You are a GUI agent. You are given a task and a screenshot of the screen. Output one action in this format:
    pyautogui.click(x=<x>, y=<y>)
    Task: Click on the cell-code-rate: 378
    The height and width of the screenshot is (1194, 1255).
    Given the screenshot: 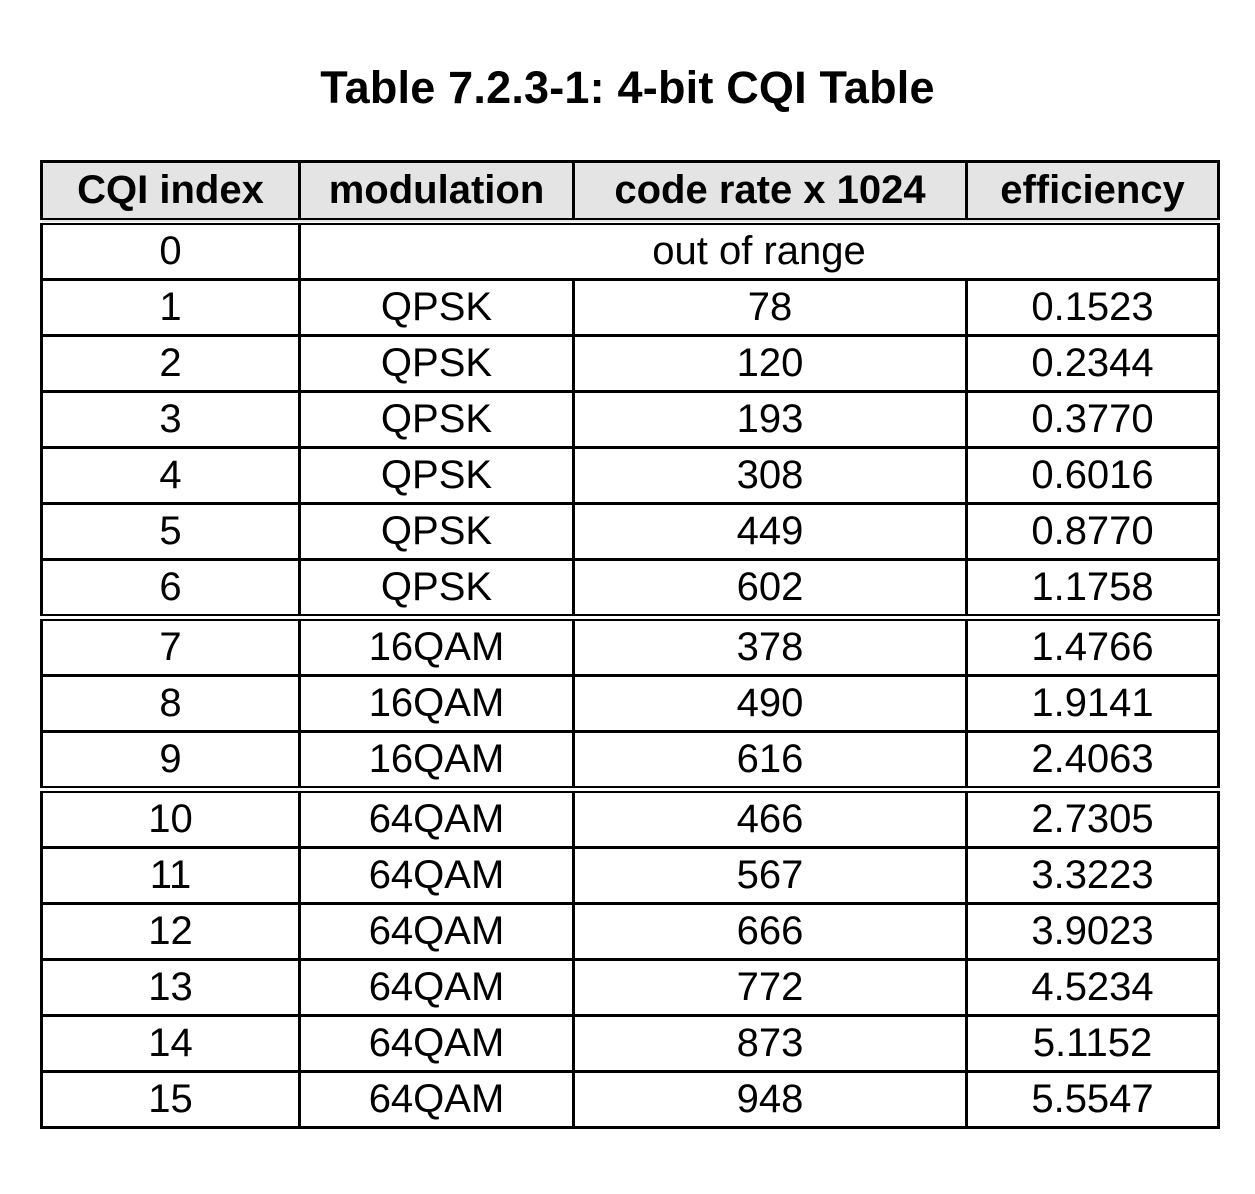 What is the action you would take?
    pyautogui.click(x=770, y=645)
    